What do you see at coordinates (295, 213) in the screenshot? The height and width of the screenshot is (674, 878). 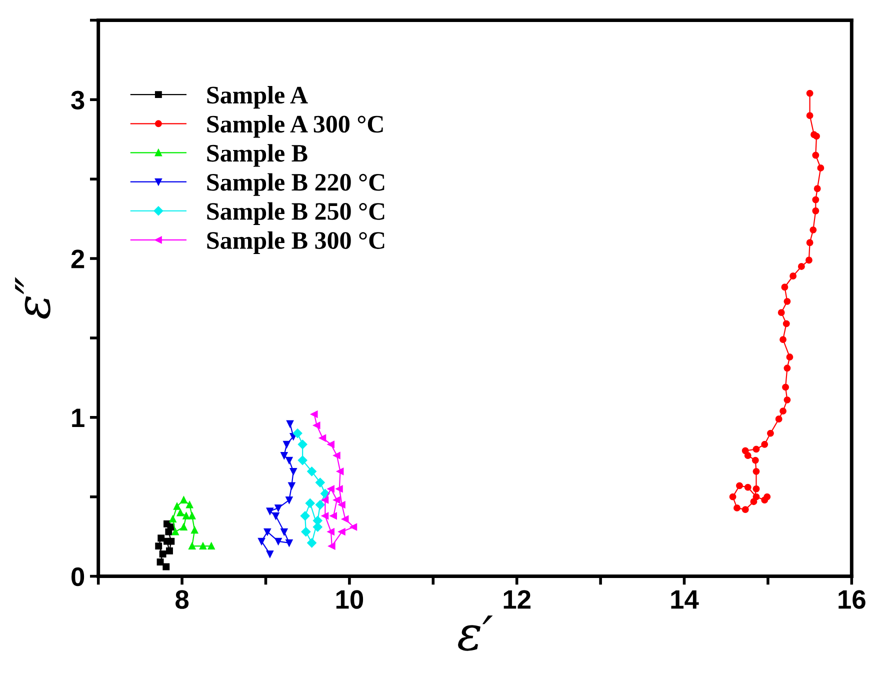 I see `legend-label: Sample B 250 °C` at bounding box center [295, 213].